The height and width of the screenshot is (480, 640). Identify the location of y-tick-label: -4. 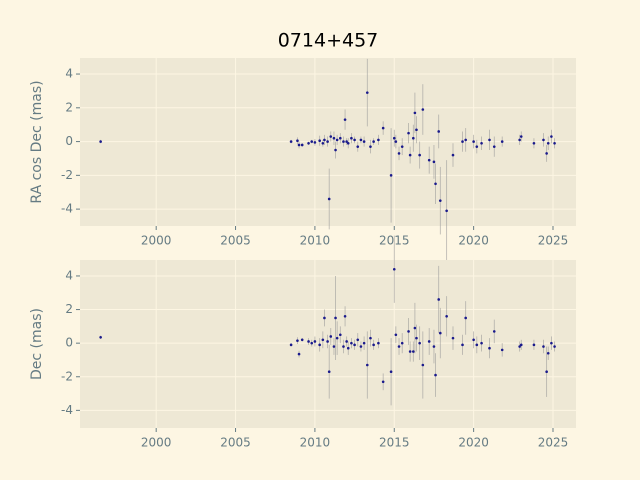
(67, 410).